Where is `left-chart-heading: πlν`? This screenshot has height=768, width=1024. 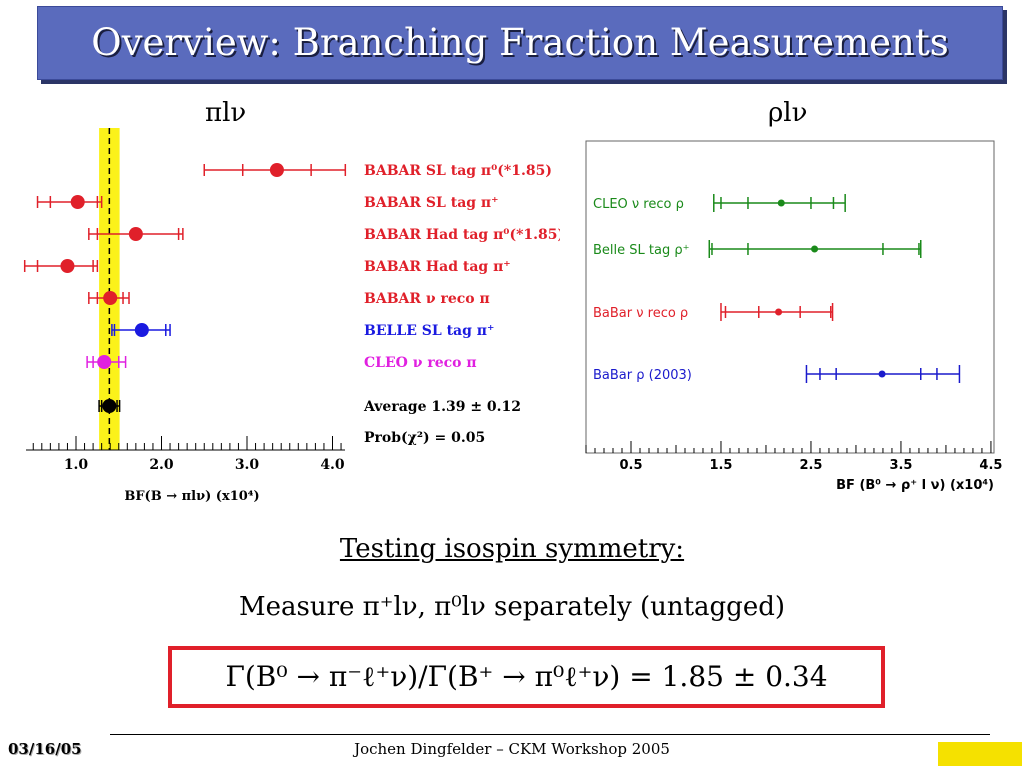
left-chart-heading: πlν is located at coordinates (226, 113).